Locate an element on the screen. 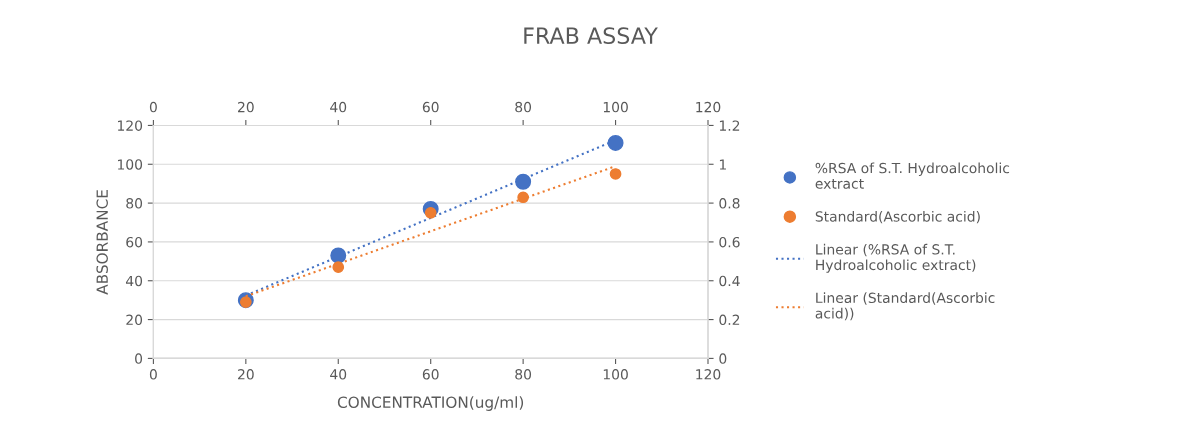  y-tick-label: 100 is located at coordinates (130, 164).